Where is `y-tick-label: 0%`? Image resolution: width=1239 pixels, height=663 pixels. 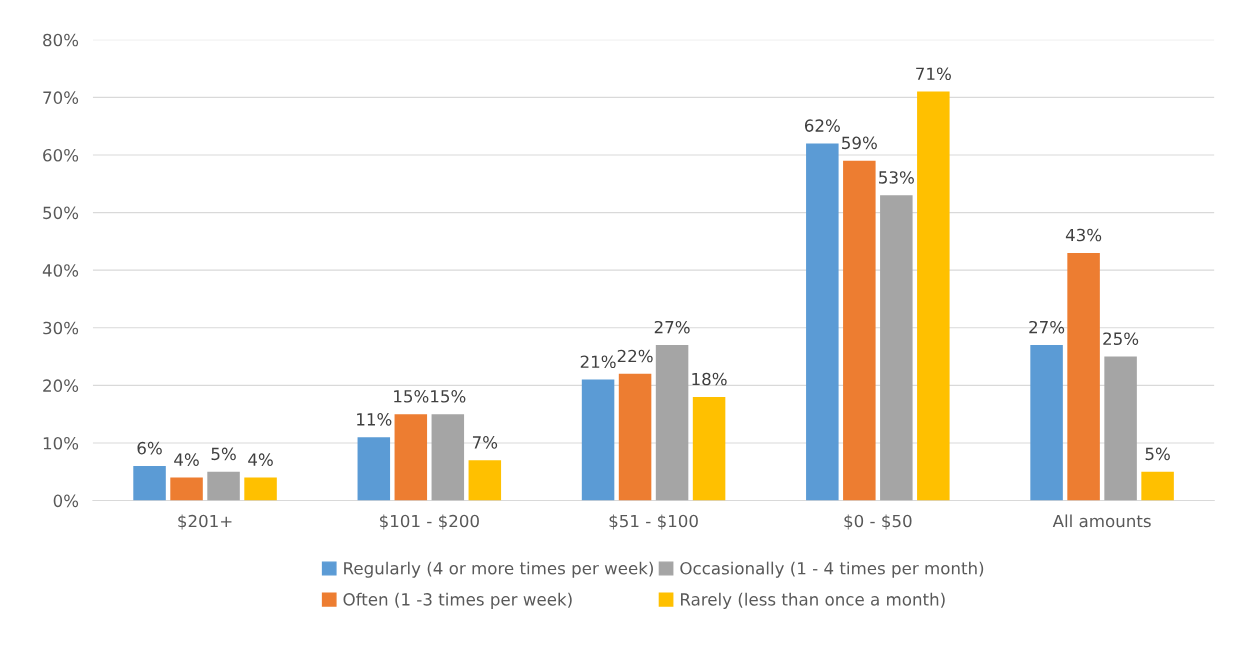
y-tick-label: 0% is located at coordinates (66, 501).